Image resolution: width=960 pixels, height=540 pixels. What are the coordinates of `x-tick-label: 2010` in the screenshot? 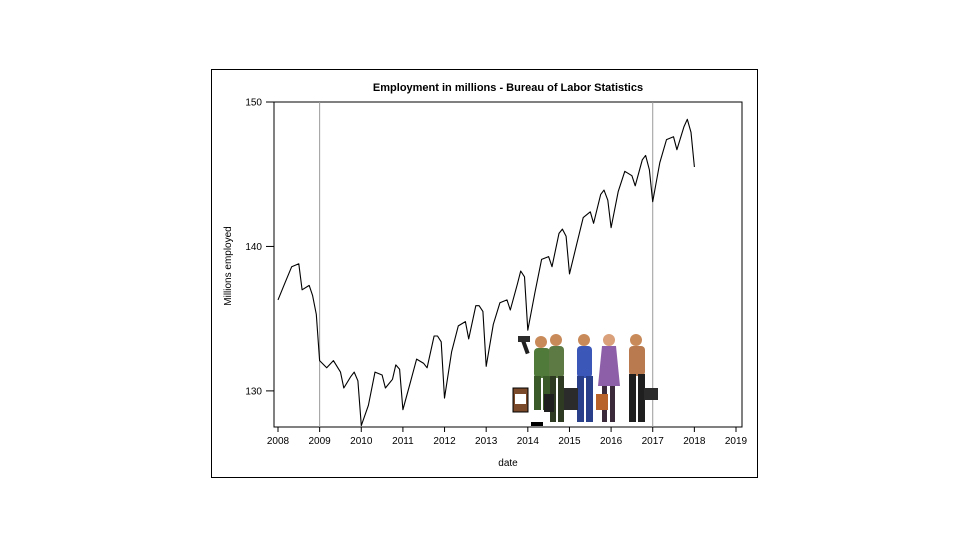 It's located at (361, 441).